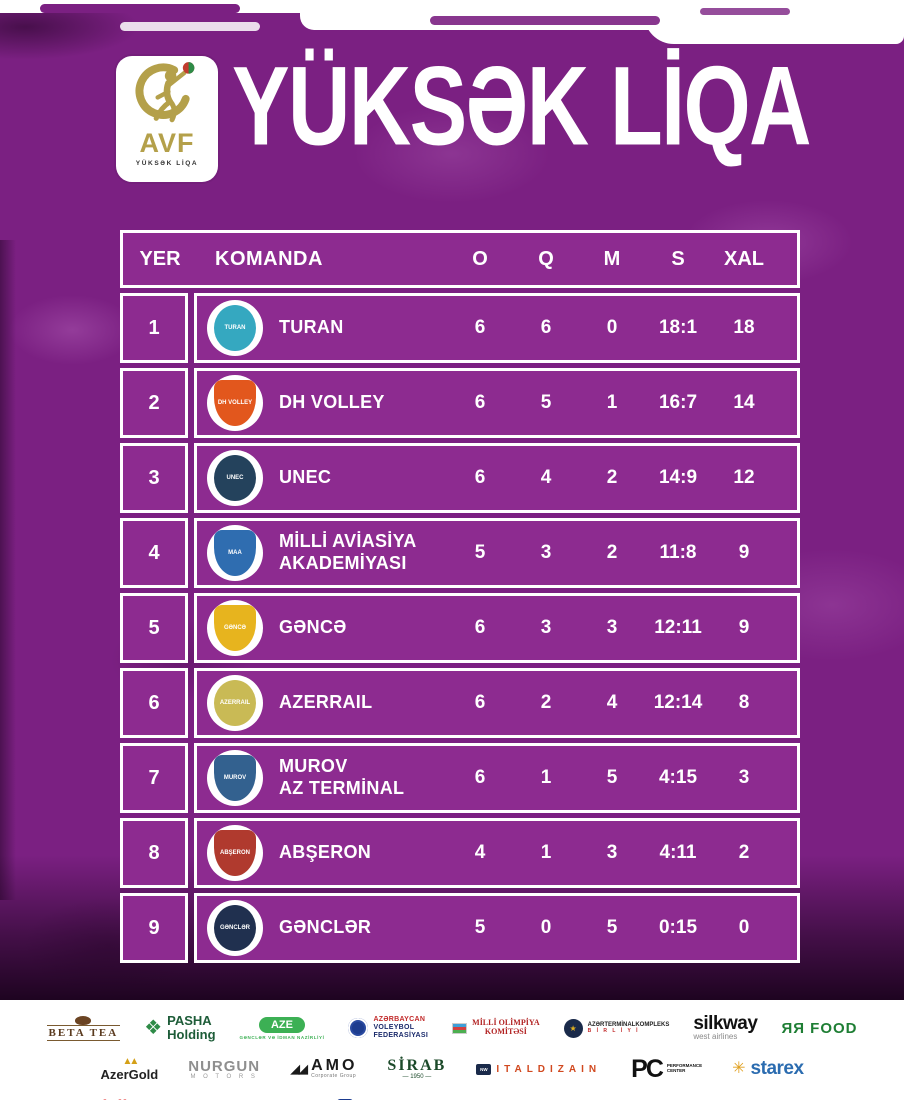  What do you see at coordinates (744, 552) in the screenshot?
I see `stat-xal: 9` at bounding box center [744, 552].